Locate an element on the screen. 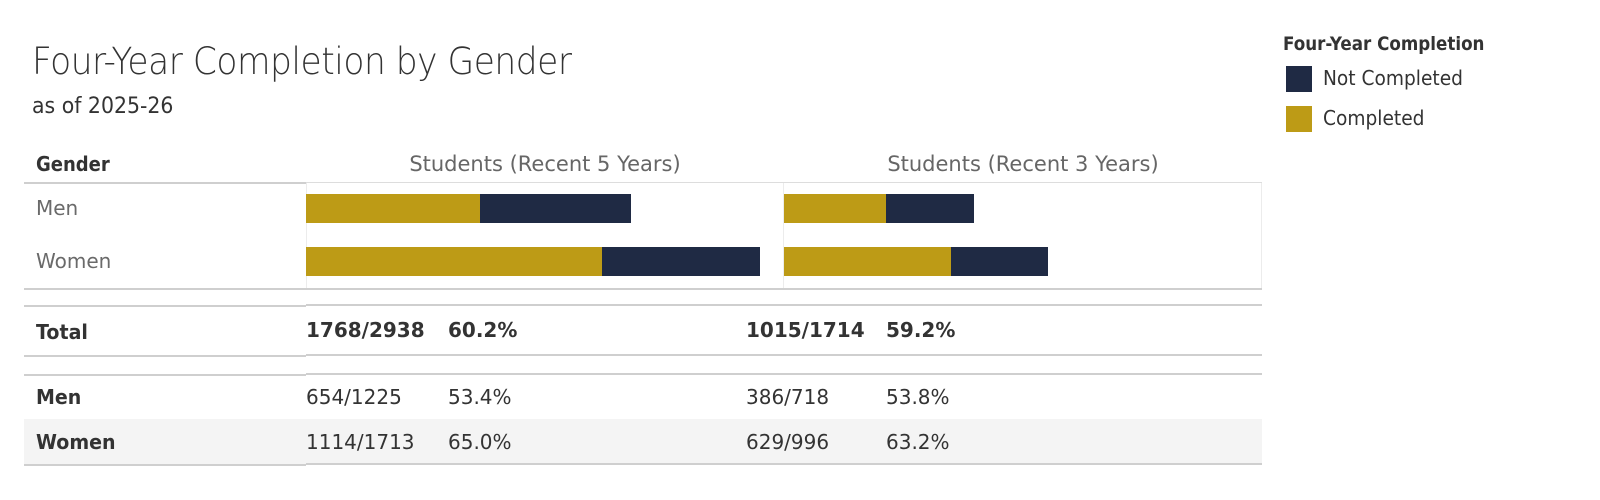  women-3yr-ratio: 629/996 is located at coordinates (788, 442).